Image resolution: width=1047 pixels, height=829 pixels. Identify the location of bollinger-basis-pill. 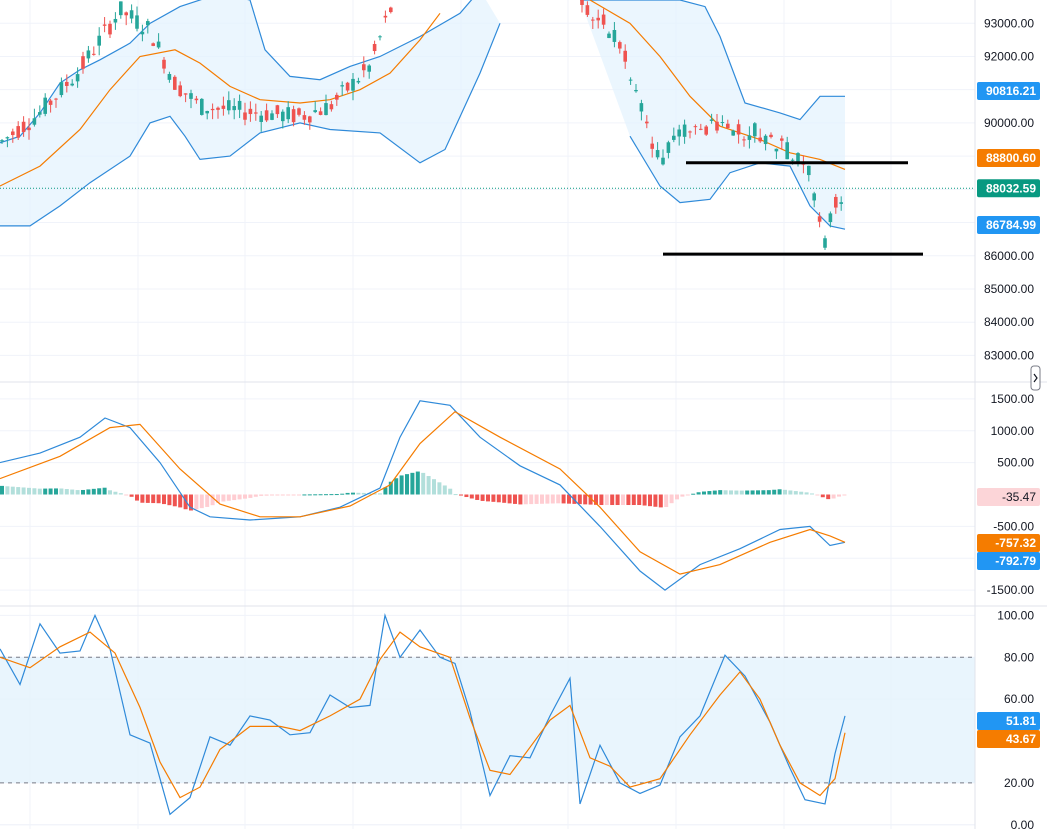
(1008, 158).